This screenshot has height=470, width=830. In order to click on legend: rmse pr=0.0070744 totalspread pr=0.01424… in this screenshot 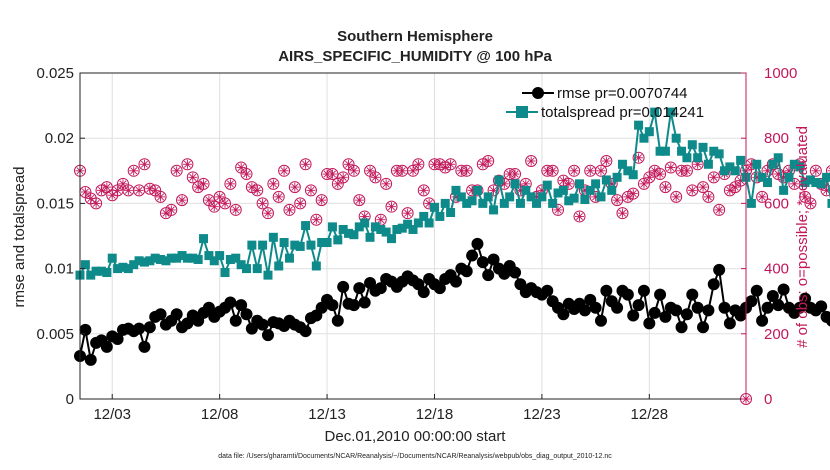, I will do `click(605, 103)`.